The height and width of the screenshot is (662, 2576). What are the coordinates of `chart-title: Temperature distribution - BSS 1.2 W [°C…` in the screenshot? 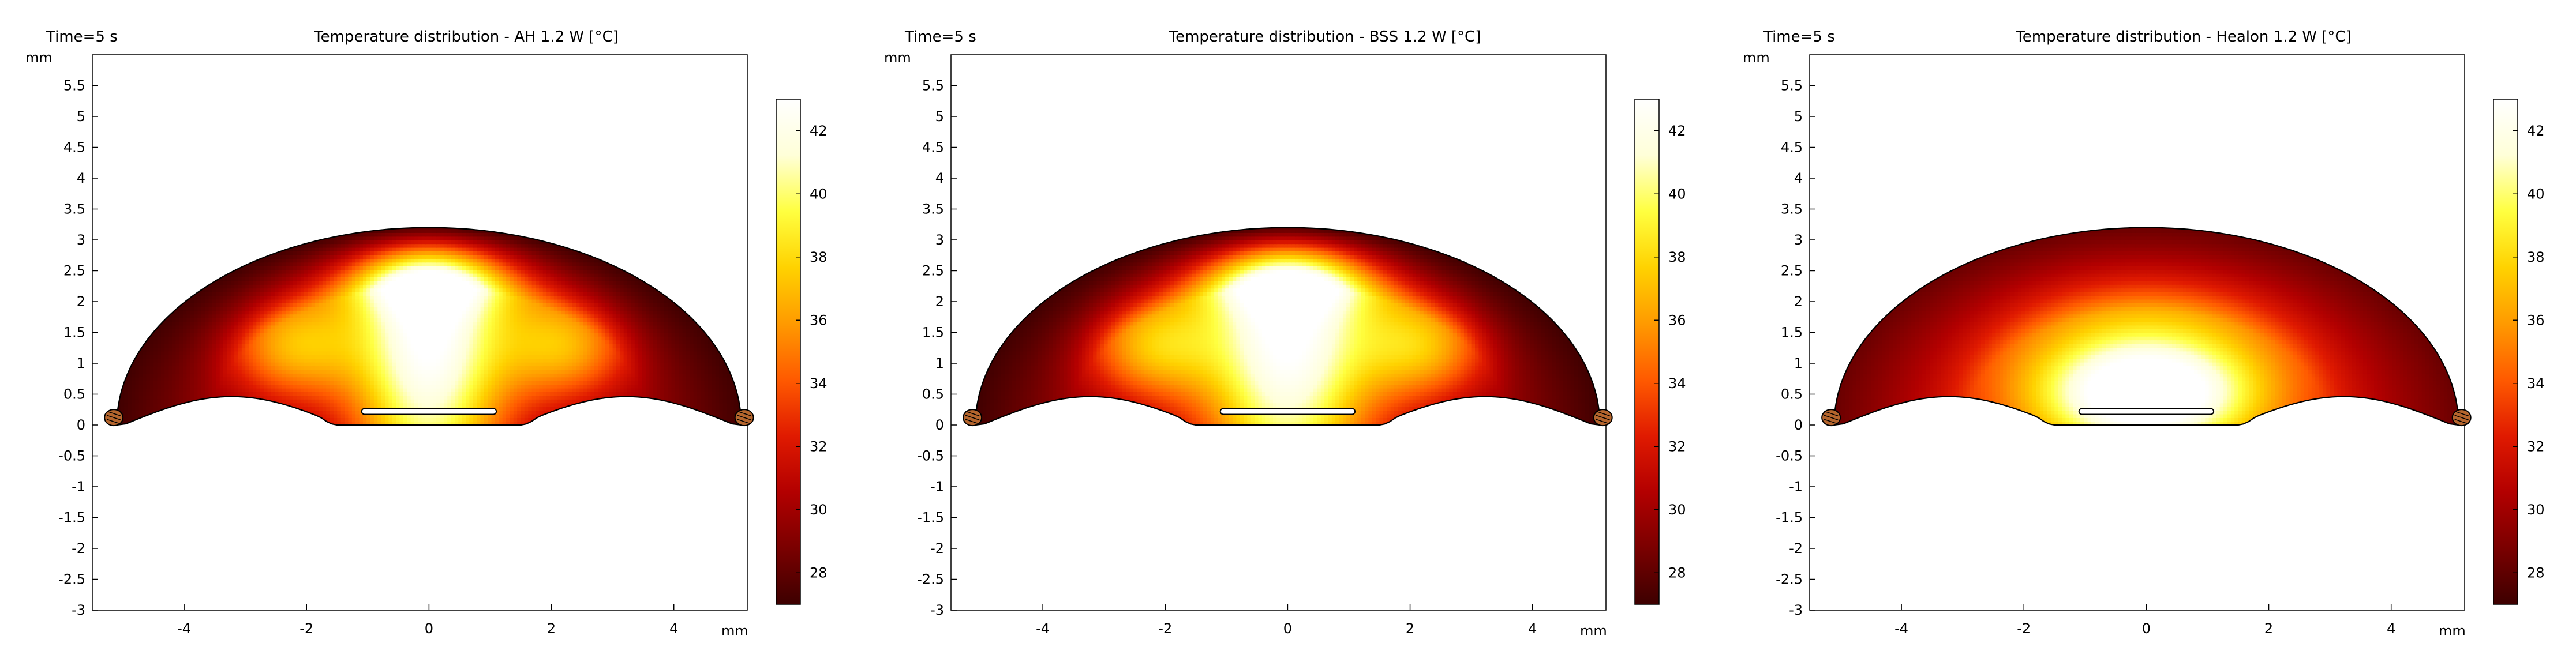 It's located at (1325, 37).